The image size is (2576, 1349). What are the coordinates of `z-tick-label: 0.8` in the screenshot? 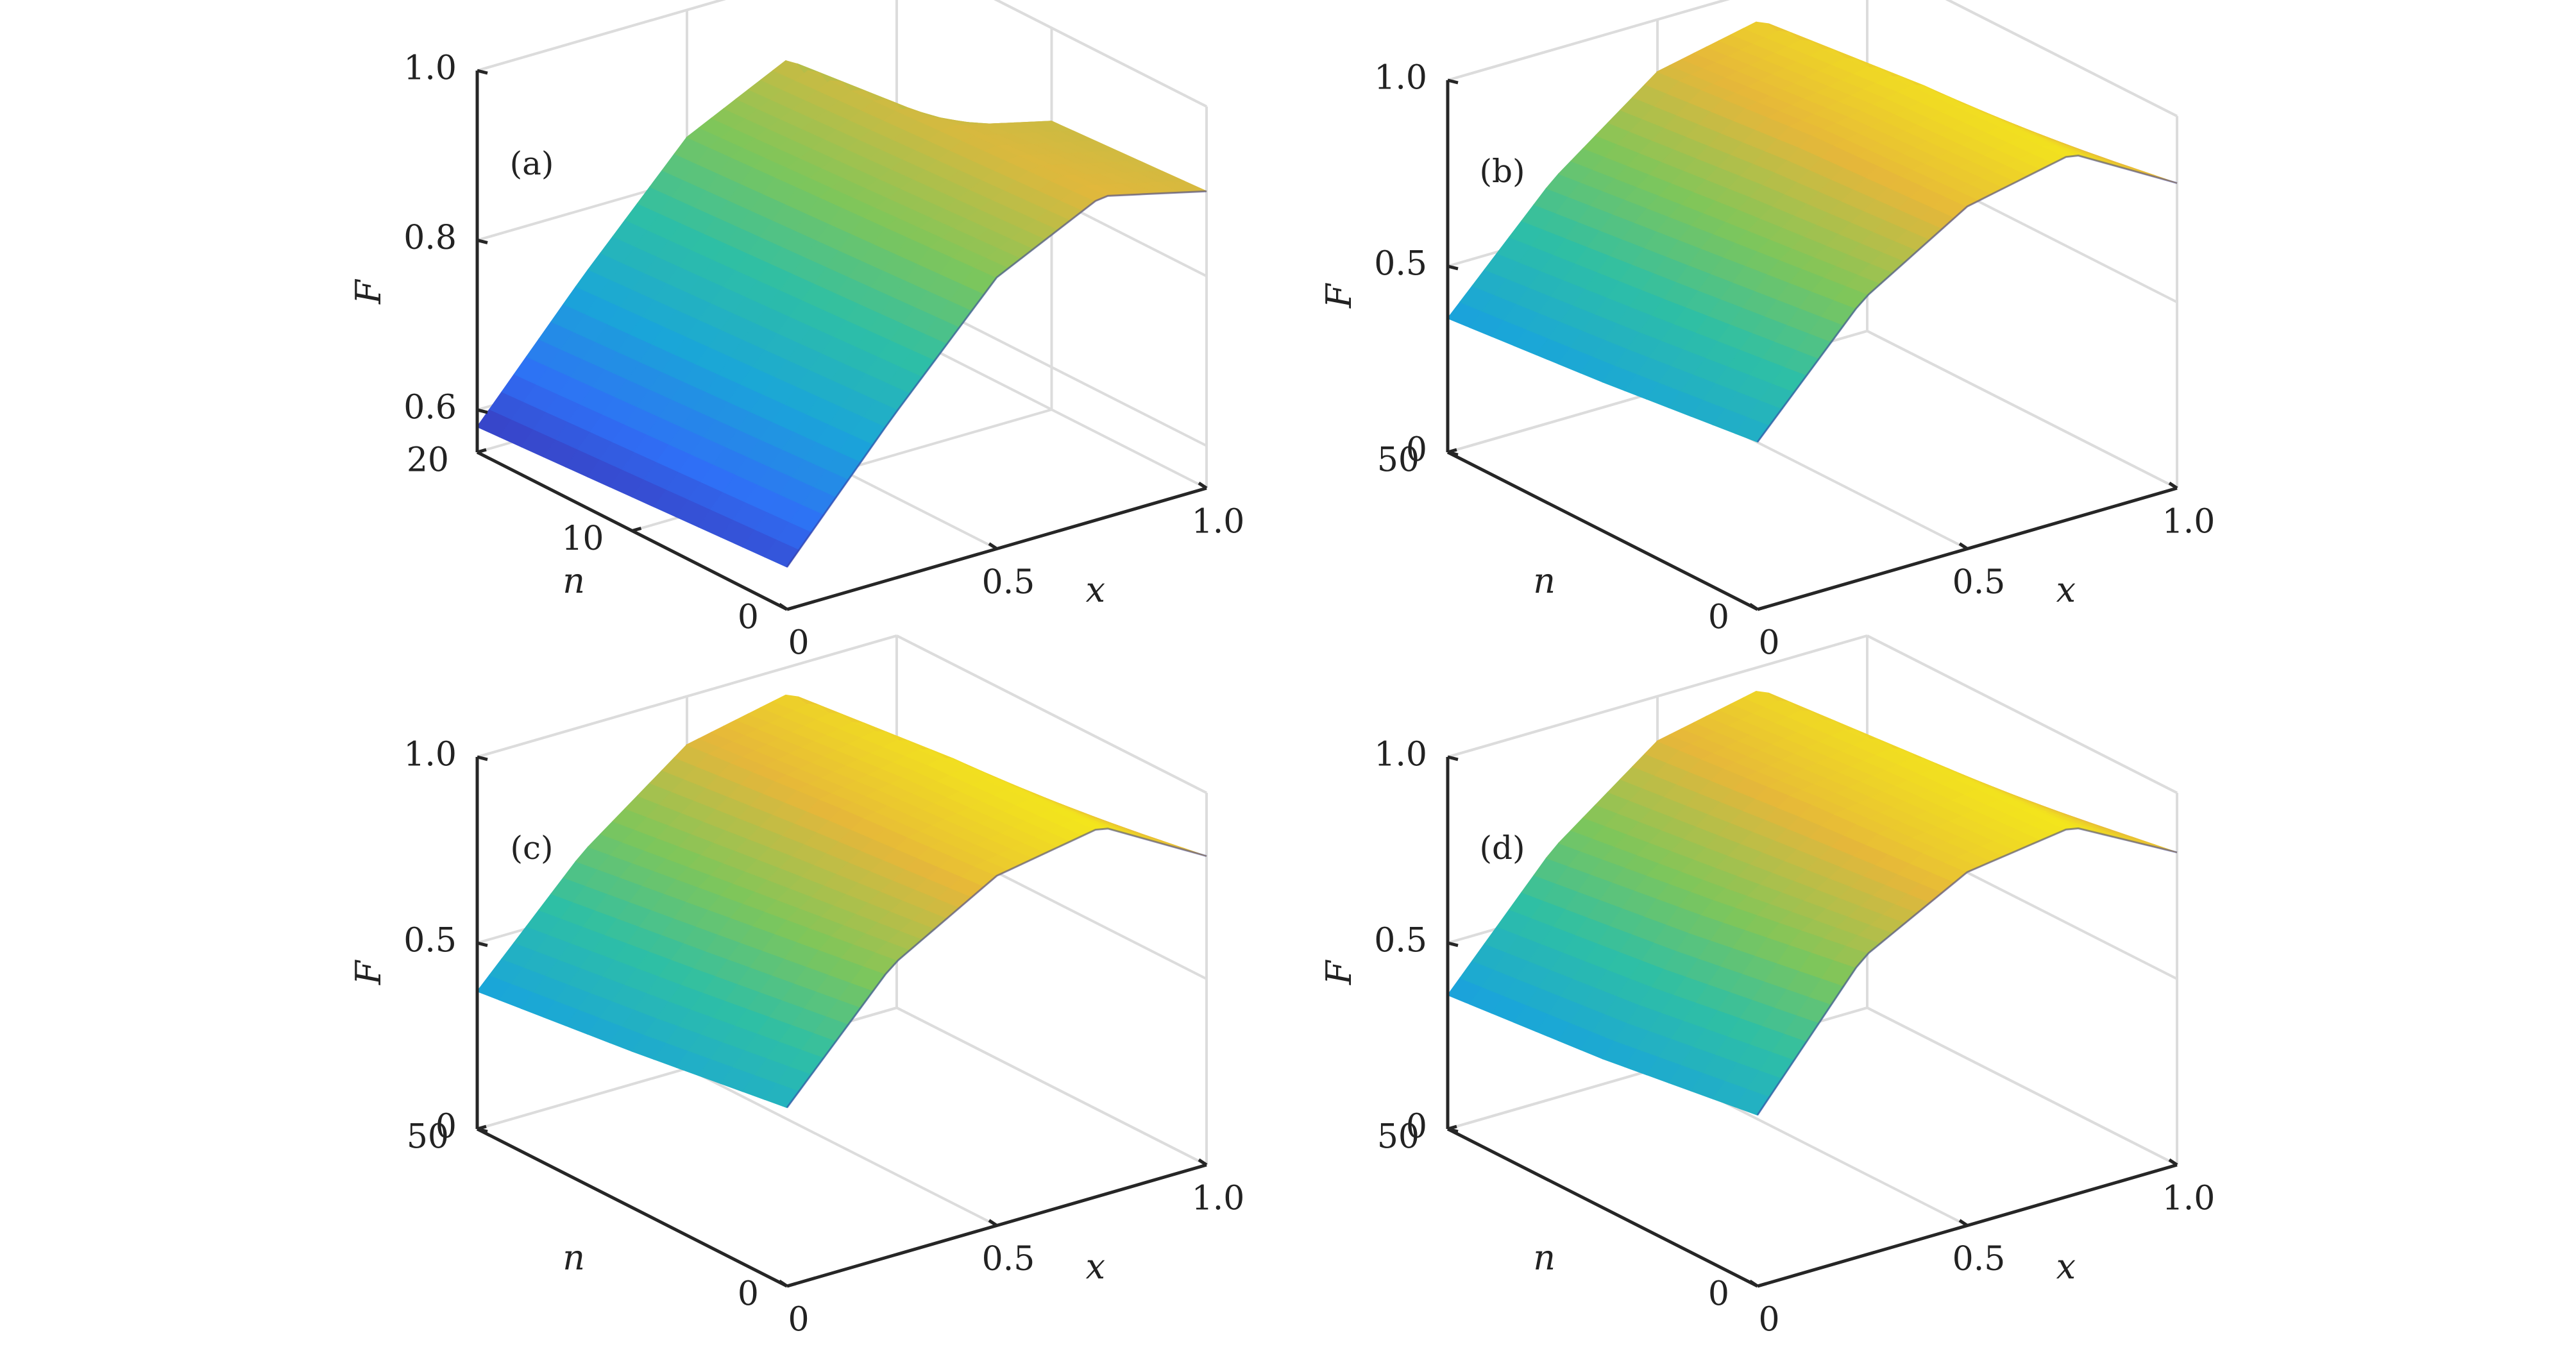 It's located at (430, 238).